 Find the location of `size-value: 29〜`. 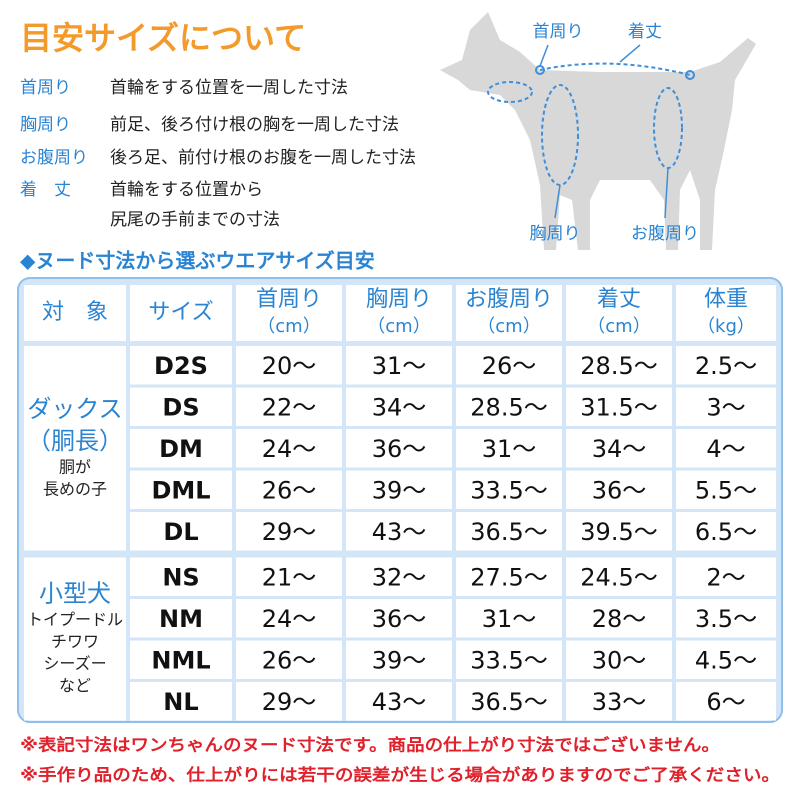

size-value: 29〜 is located at coordinates (289, 702).